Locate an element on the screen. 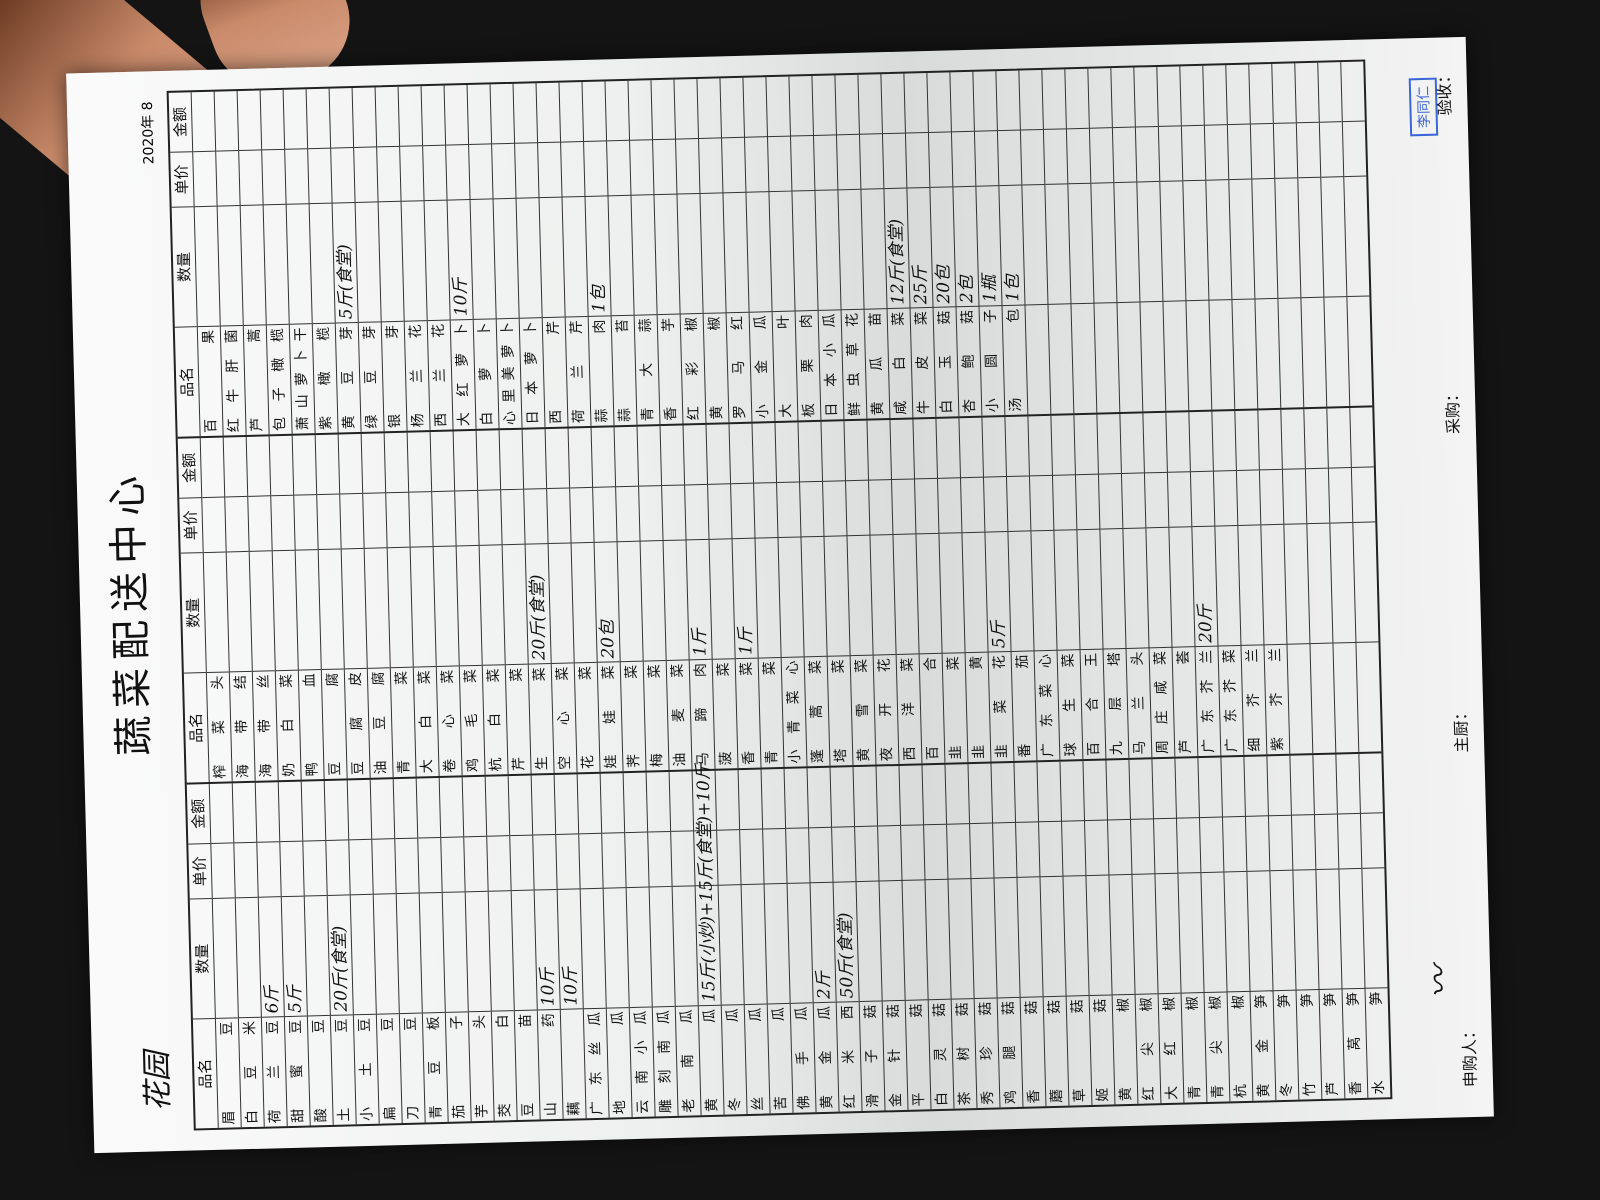 The height and width of the screenshot is (1200, 1600). item-name: 马兰头 is located at coordinates (1139, 702).